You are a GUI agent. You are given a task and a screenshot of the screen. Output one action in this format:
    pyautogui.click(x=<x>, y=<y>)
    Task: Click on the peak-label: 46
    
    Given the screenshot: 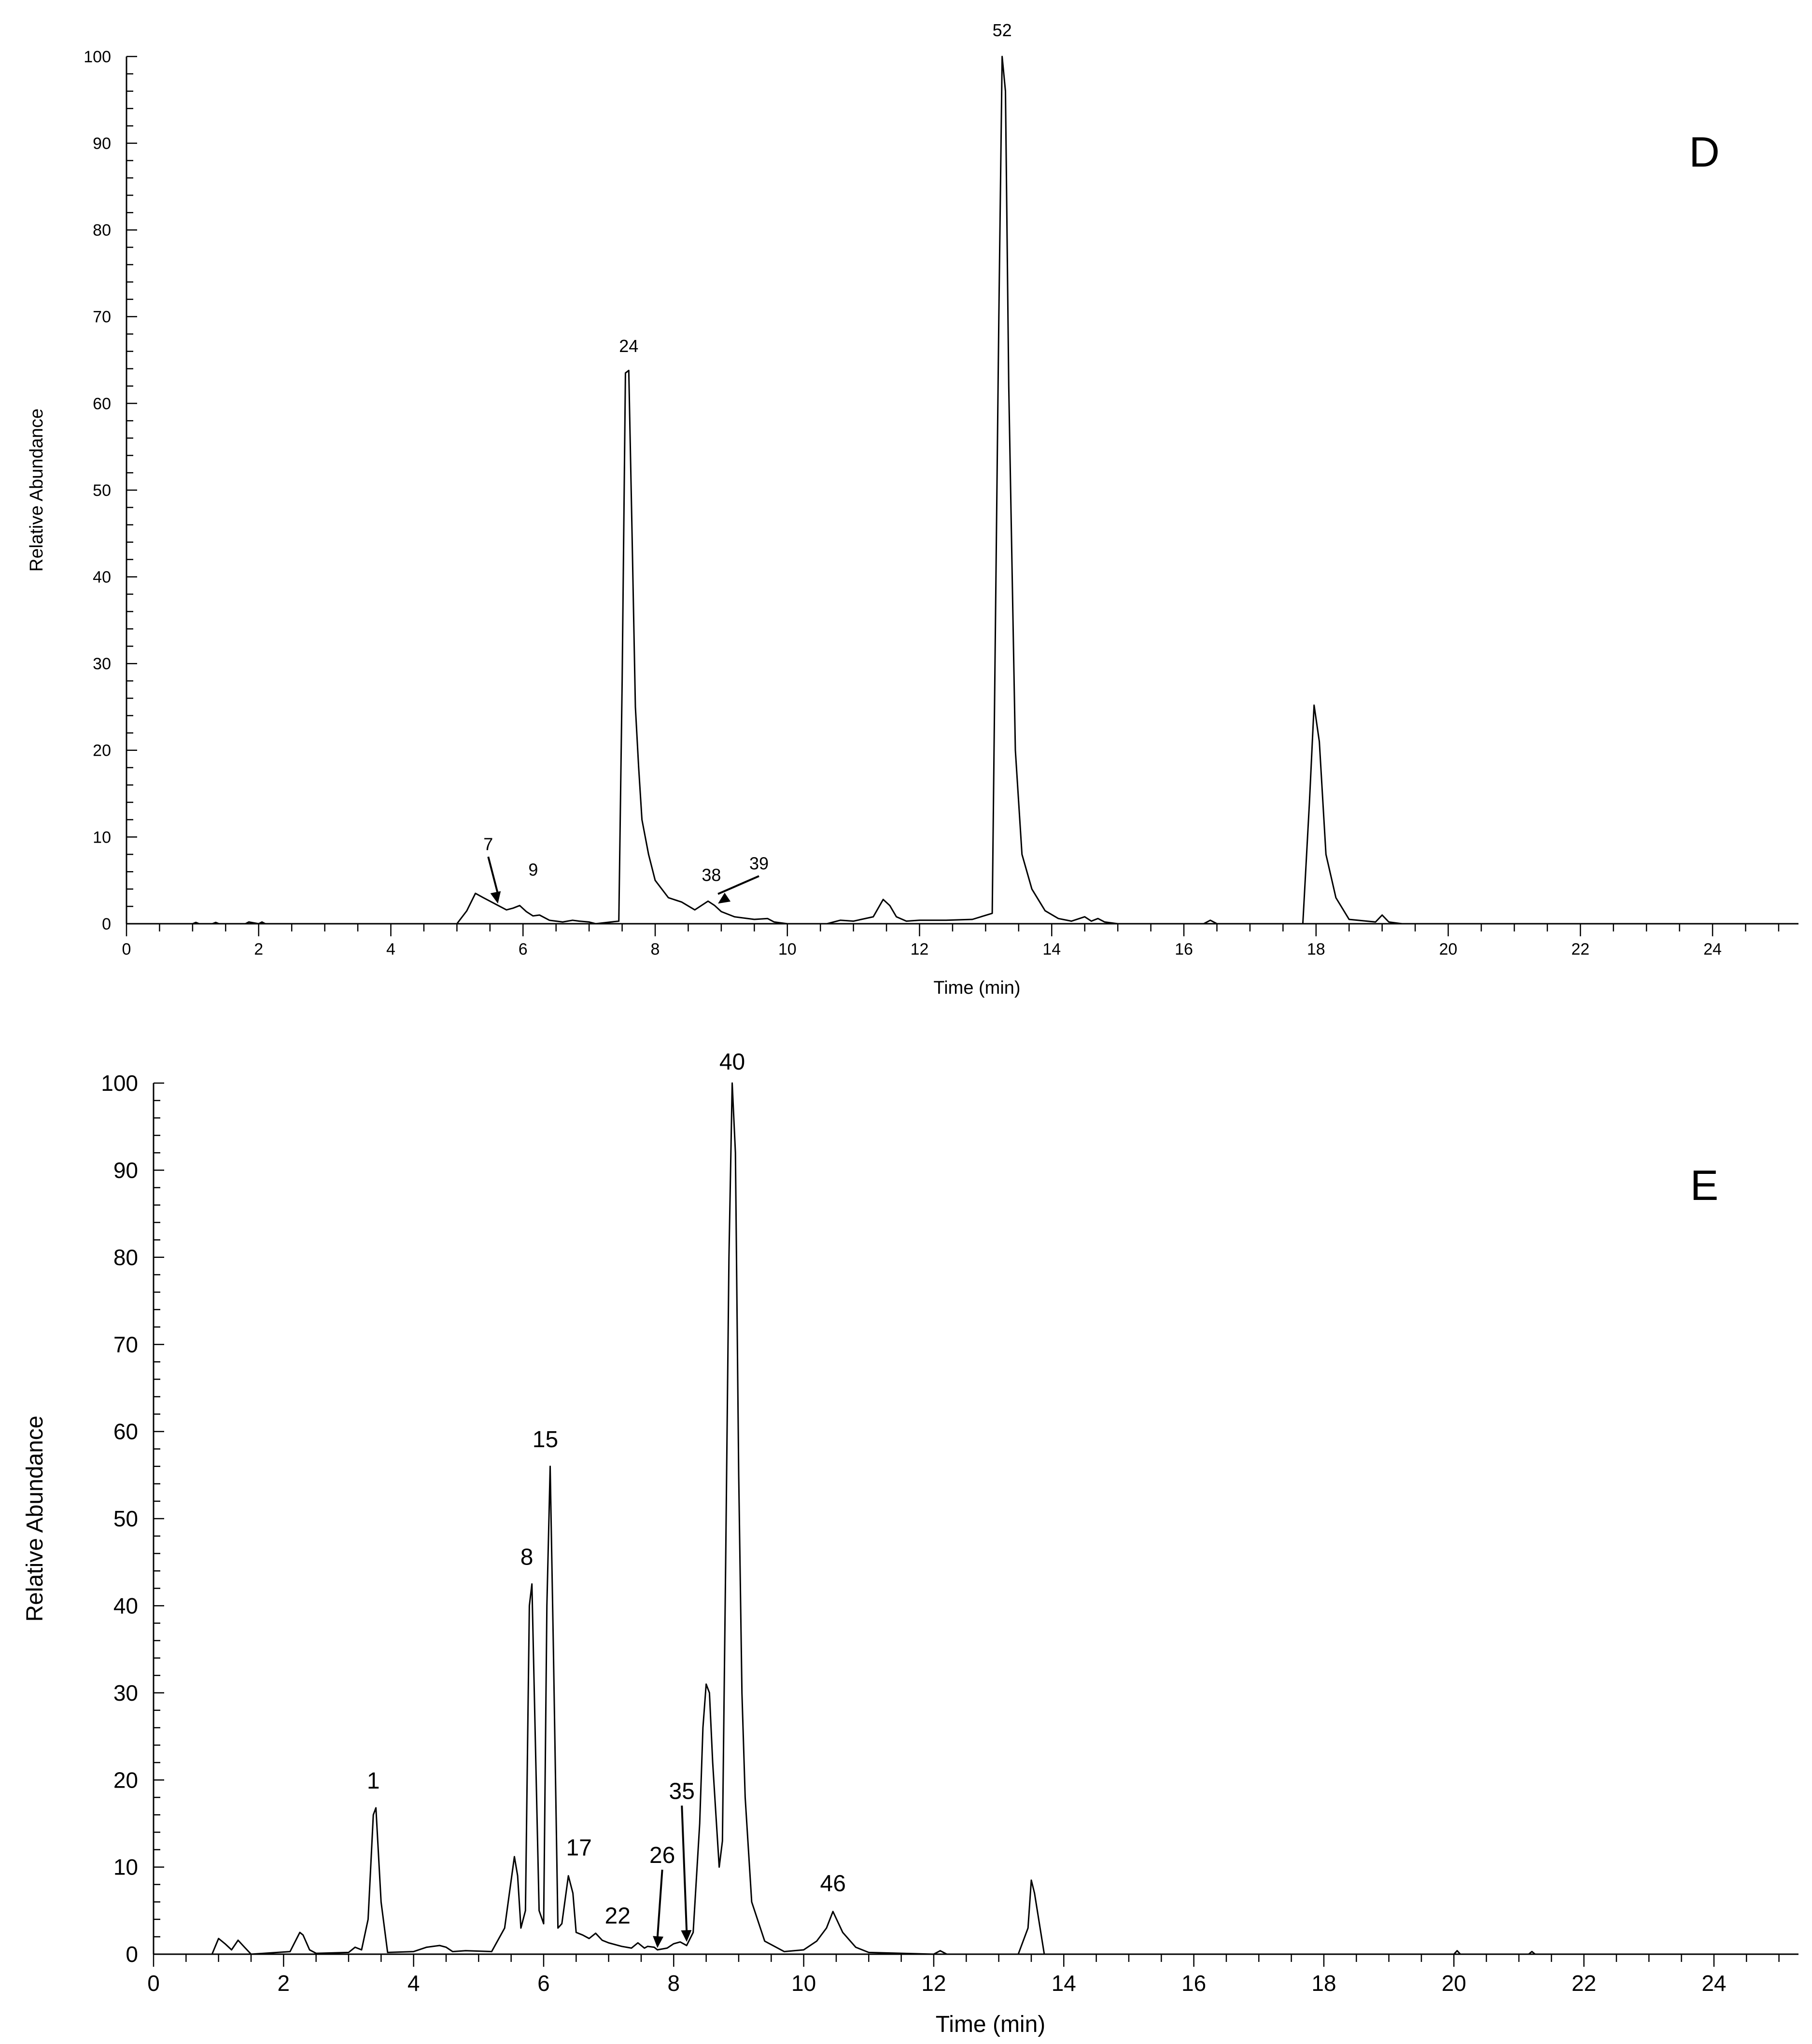 What is the action you would take?
    pyautogui.click(x=833, y=1884)
    